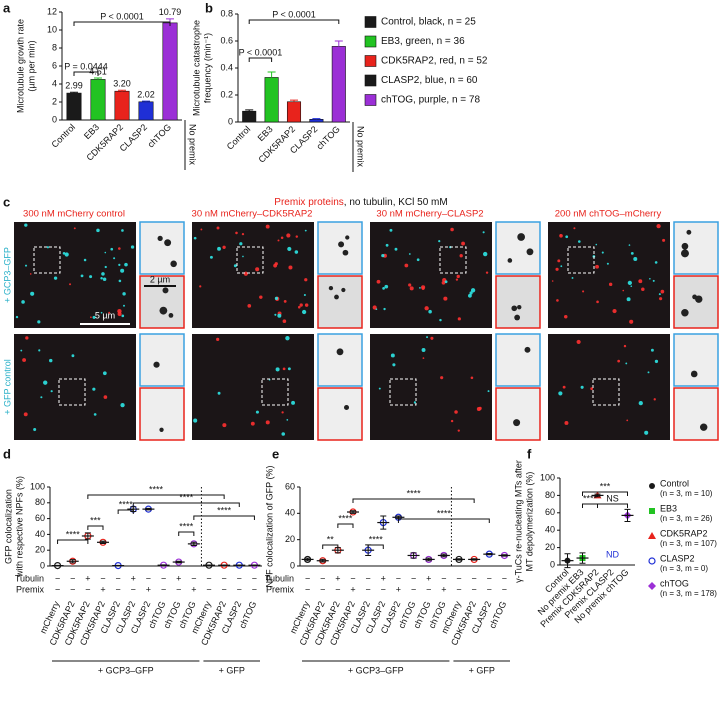 The image size is (722, 704). What do you see at coordinates (674, 483) in the screenshot?
I see `legend-label: Control` at bounding box center [674, 483].